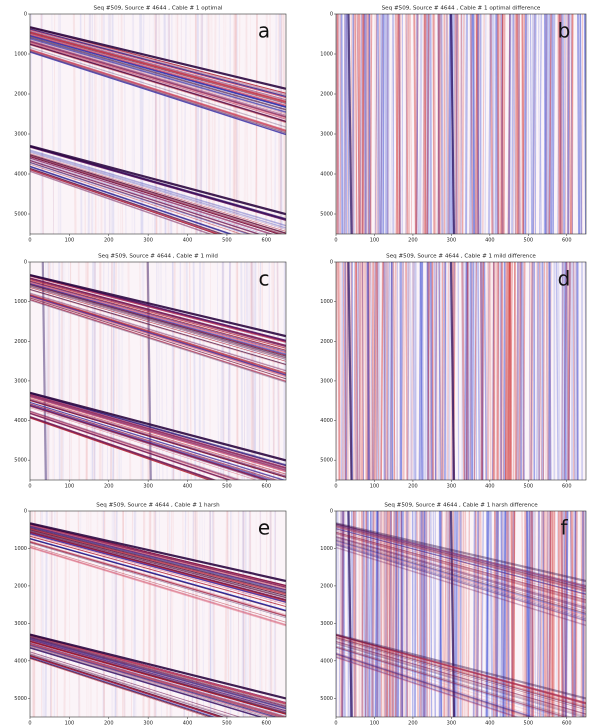 This screenshot has height=726, width=590. I want to click on y-tick-label: 5000, so click(326, 699).